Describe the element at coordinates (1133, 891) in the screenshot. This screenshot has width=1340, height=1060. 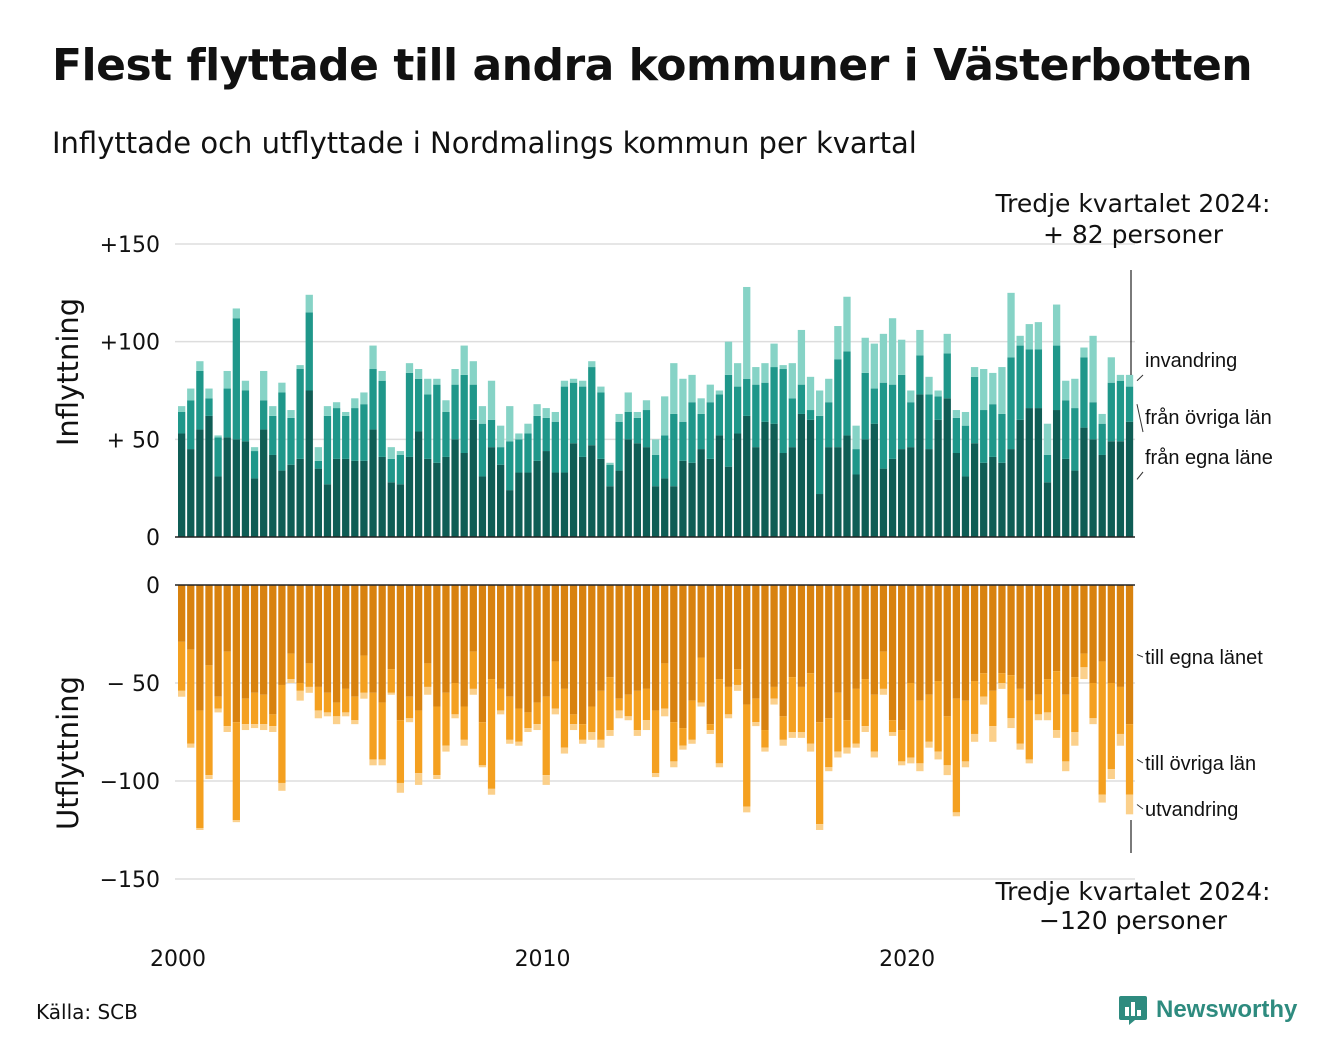
I see `annotation-bottom-line1: Tredje kvartalet 2024:` at that location.